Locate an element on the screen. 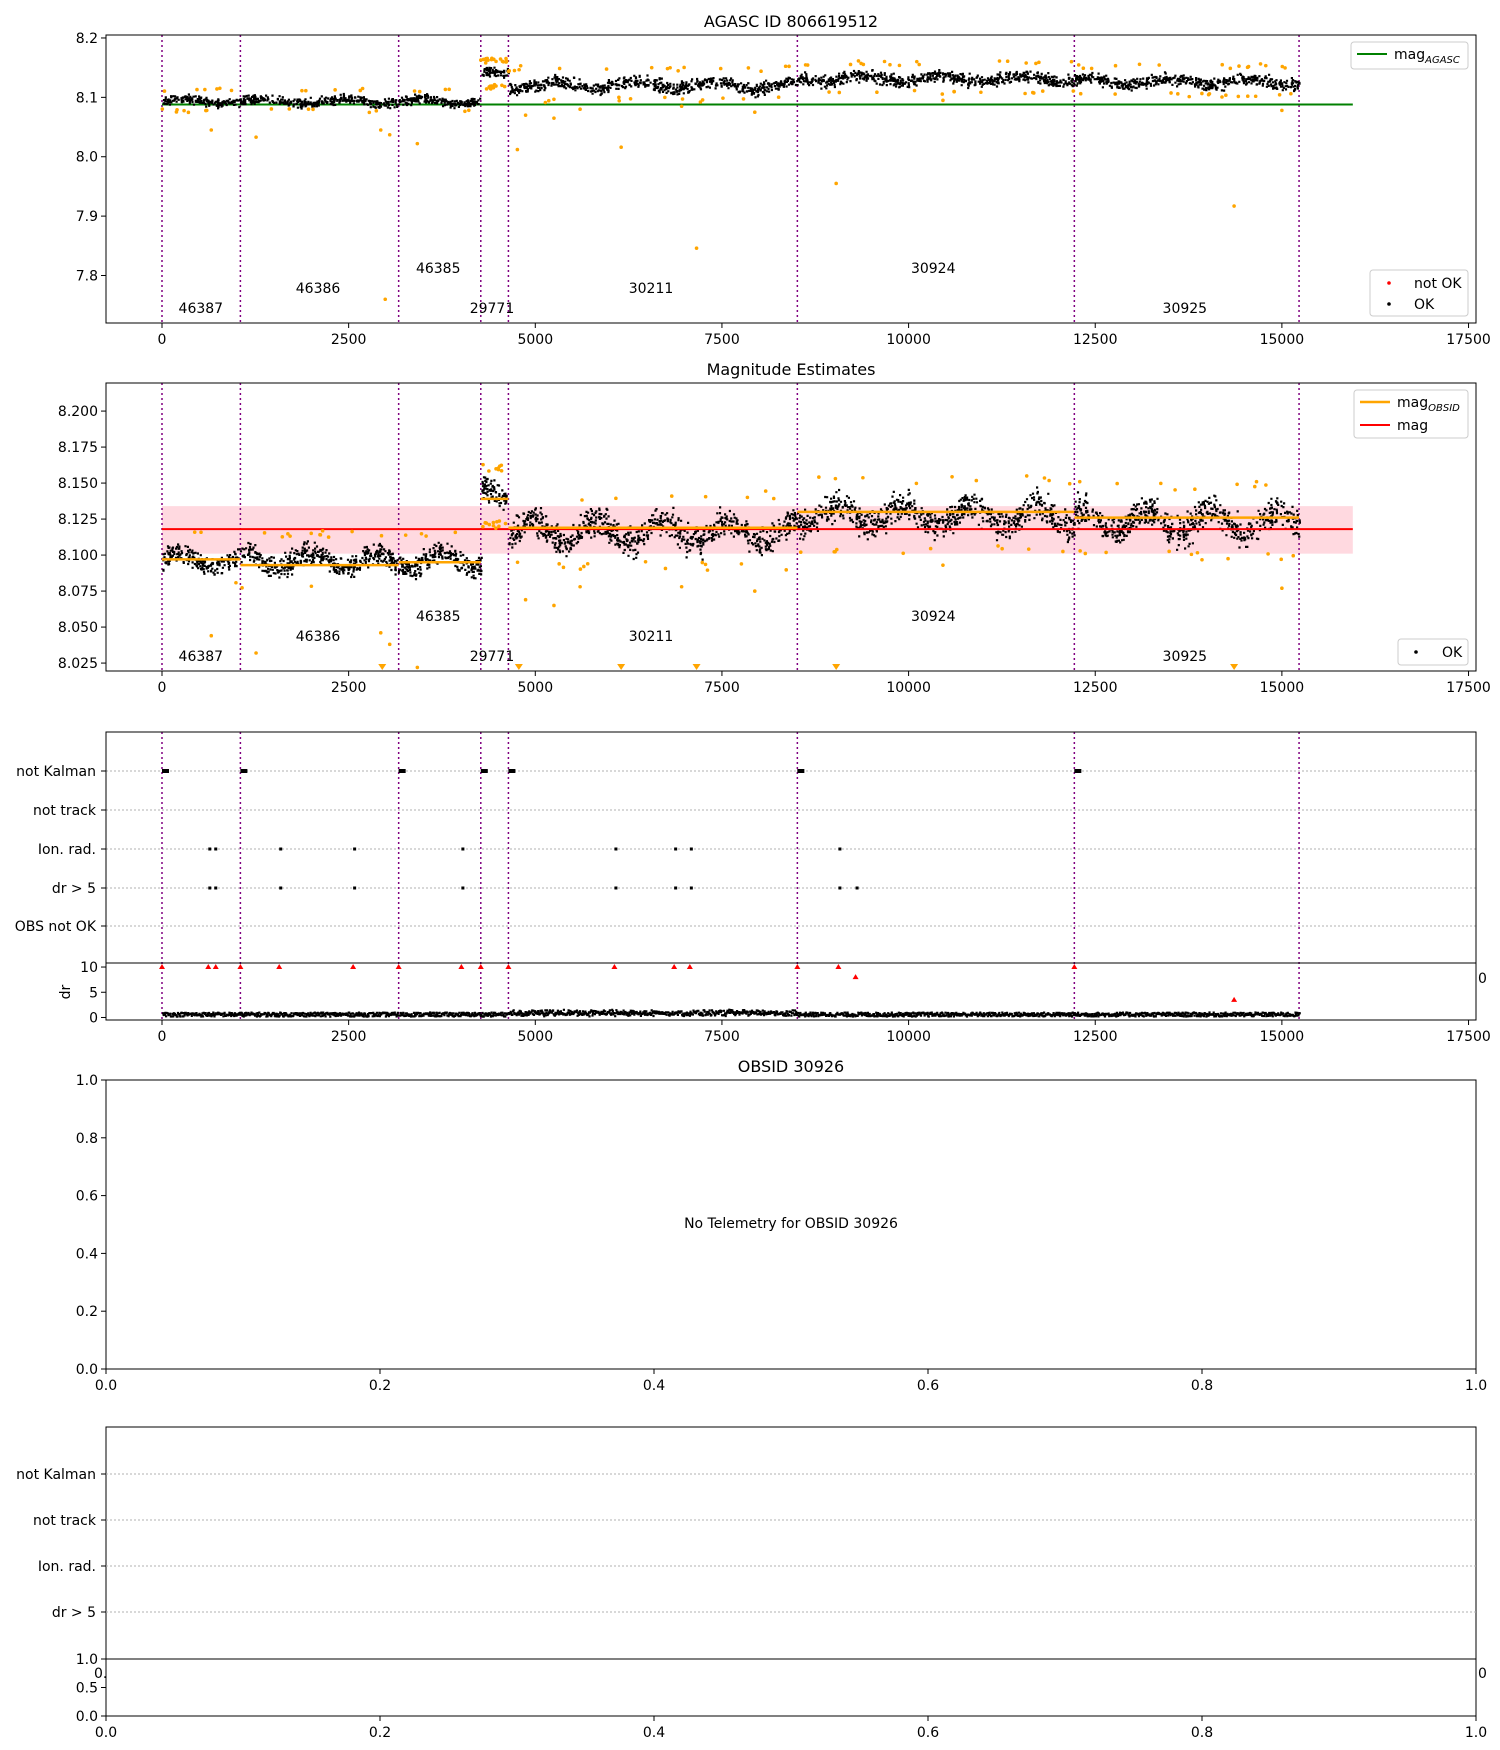  obsid-label: 30211 is located at coordinates (651, 289).